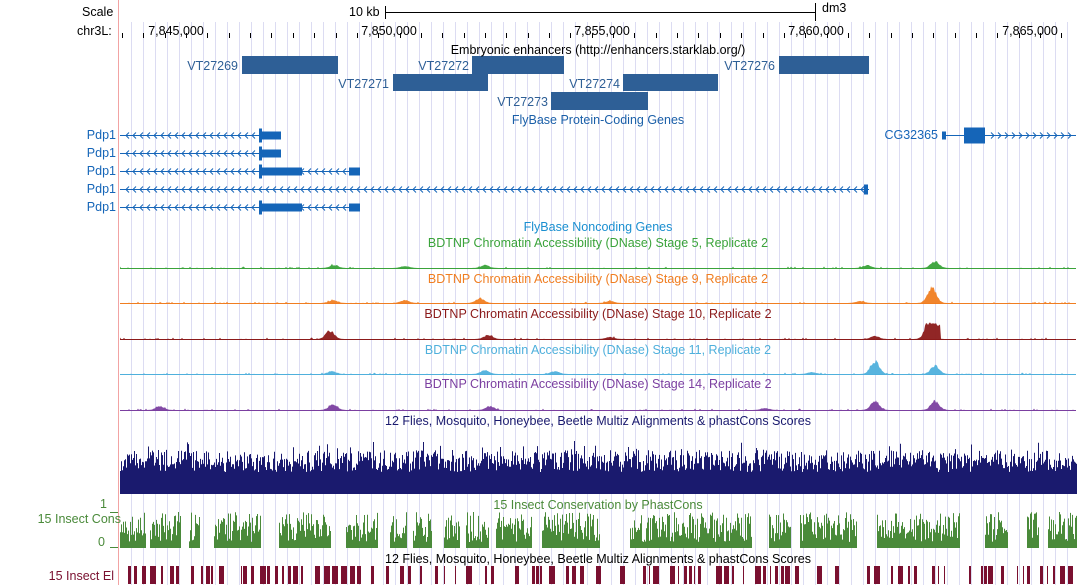  I want to click on protein-coding-track-title: FlyBase Protein-Coding Genes, so click(598, 120).